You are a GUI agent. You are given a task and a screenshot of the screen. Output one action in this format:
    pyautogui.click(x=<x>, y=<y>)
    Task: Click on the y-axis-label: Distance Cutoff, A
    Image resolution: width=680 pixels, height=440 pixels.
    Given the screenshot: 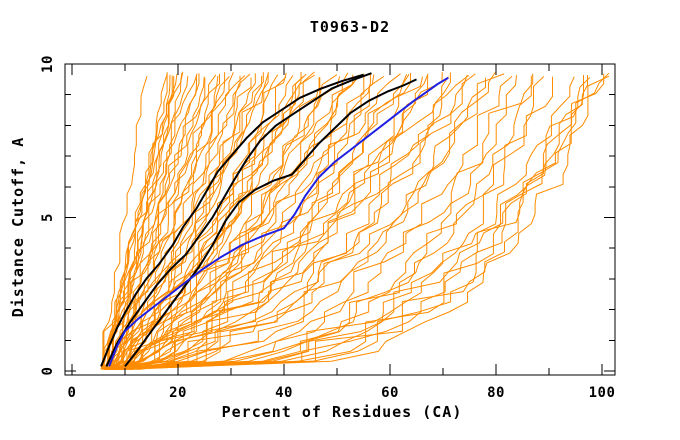 What is the action you would take?
    pyautogui.click(x=18, y=227)
    